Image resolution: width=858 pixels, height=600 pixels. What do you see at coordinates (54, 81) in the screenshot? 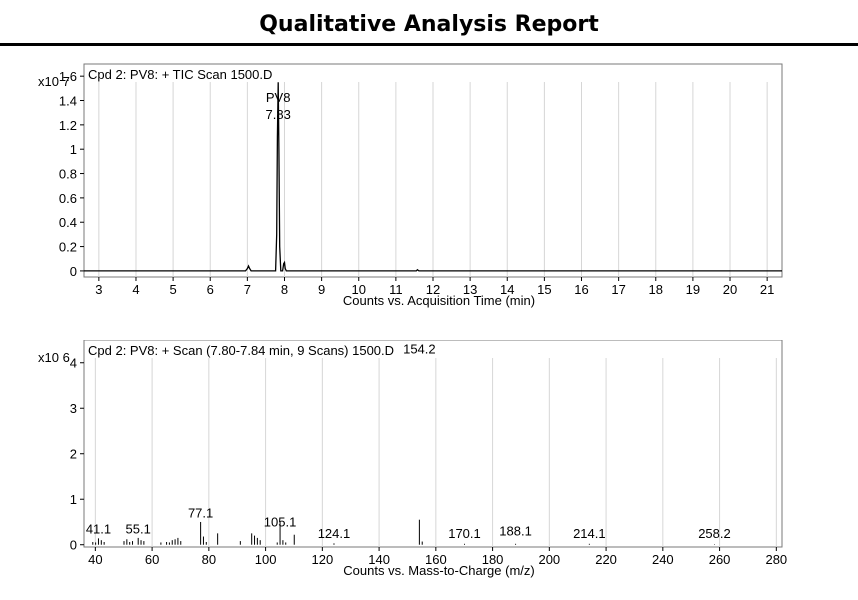
I see `y-exponent-label: x10 7` at bounding box center [54, 81].